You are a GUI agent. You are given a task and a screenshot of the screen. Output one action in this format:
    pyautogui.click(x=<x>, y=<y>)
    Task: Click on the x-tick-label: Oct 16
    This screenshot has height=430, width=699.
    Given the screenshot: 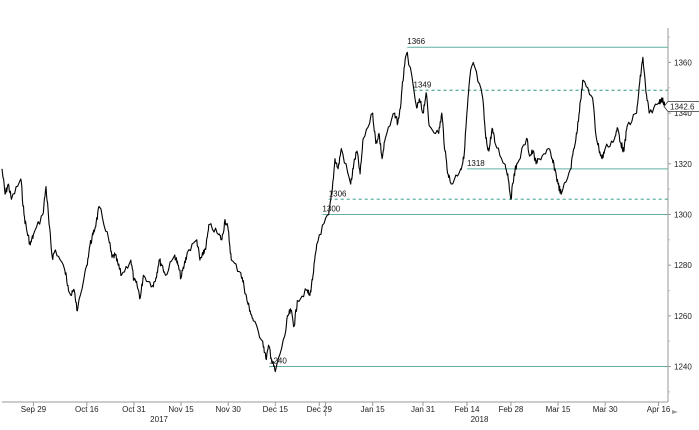 What is the action you would take?
    pyautogui.click(x=87, y=409)
    